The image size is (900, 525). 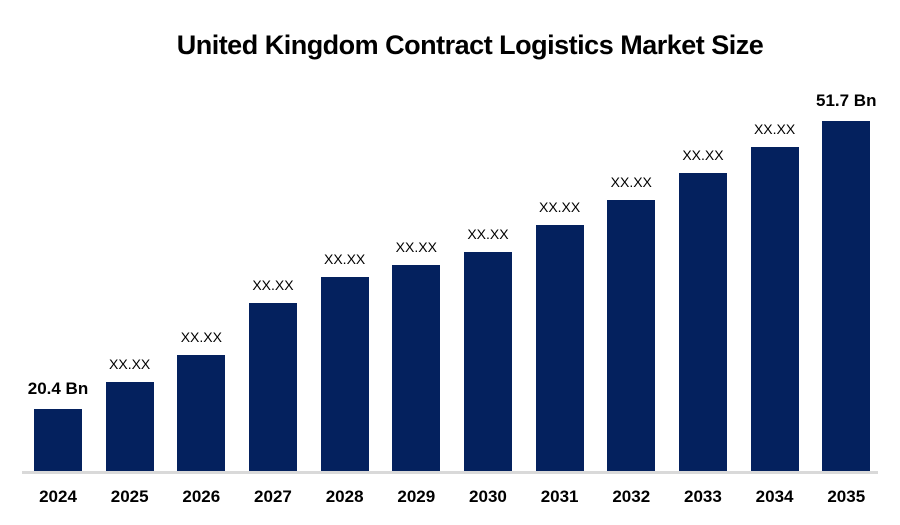 What do you see at coordinates (631, 496) in the screenshot?
I see `x-axis-label: 2032` at bounding box center [631, 496].